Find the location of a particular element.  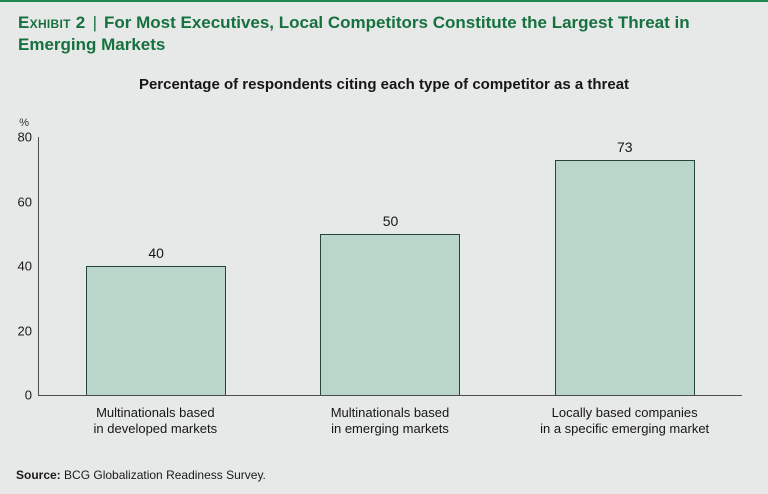

y-axis-unit-label: % is located at coordinates (24, 123).